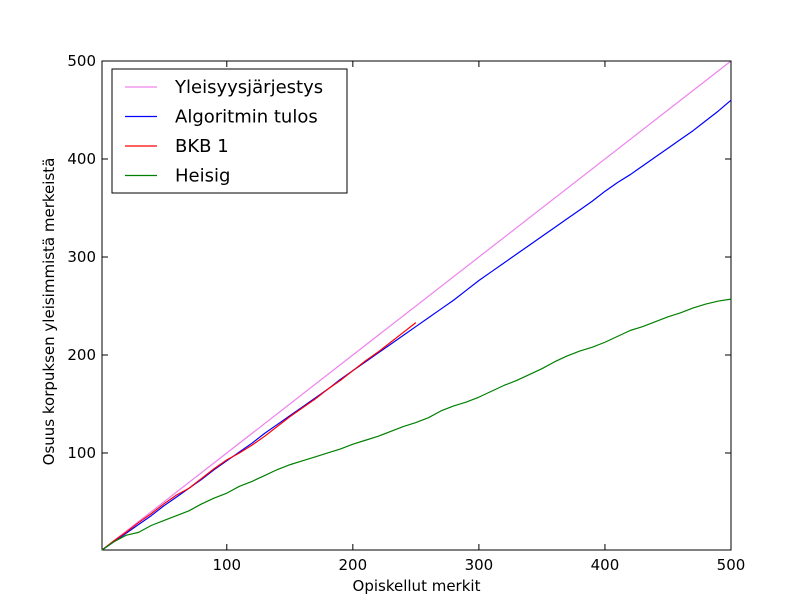 This screenshot has height=612, width=812. I want to click on legend-entry-label: Heisig, so click(202, 176).